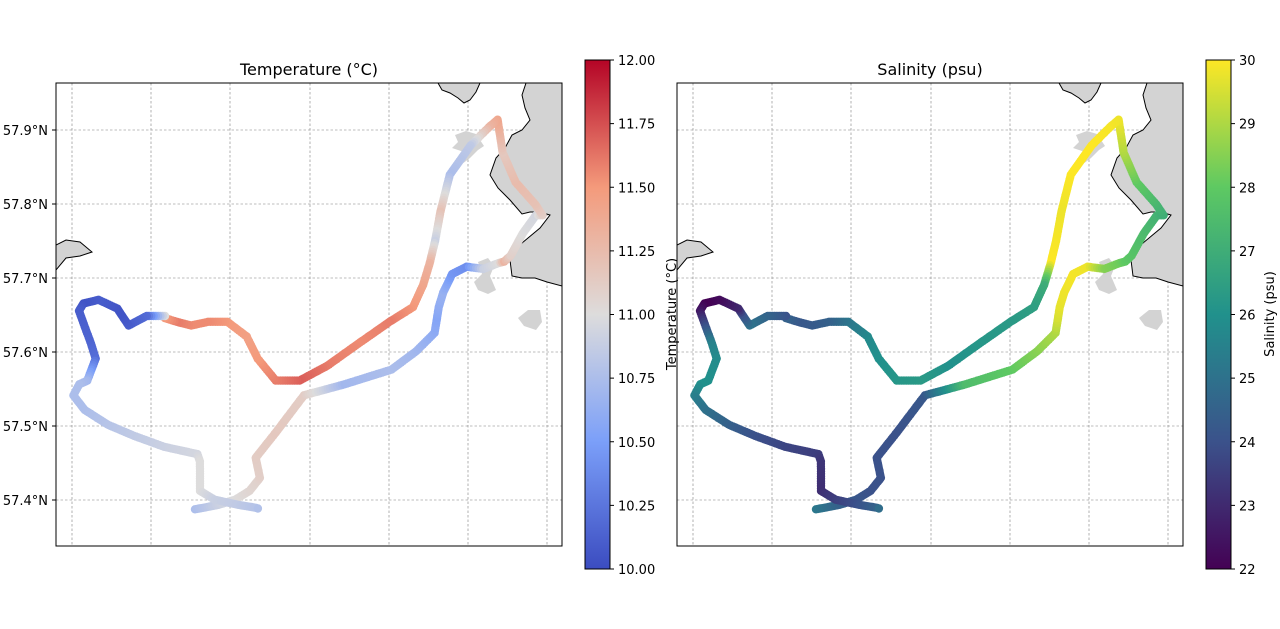  Describe the element at coordinates (1247, 506) in the screenshot. I see `colorbar-tick-label: 23` at that location.